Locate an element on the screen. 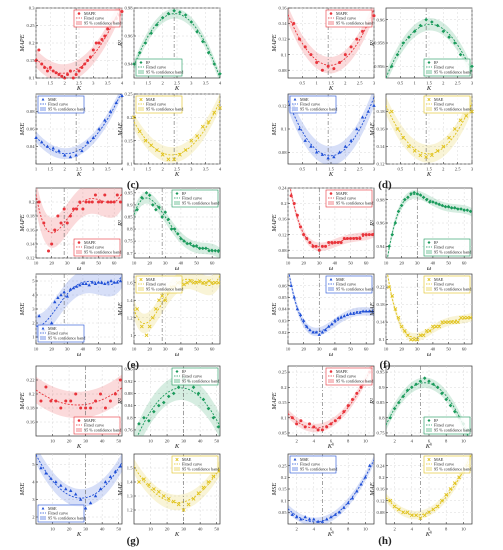  y-tick-label: 0.94 is located at coordinates (128, 64).